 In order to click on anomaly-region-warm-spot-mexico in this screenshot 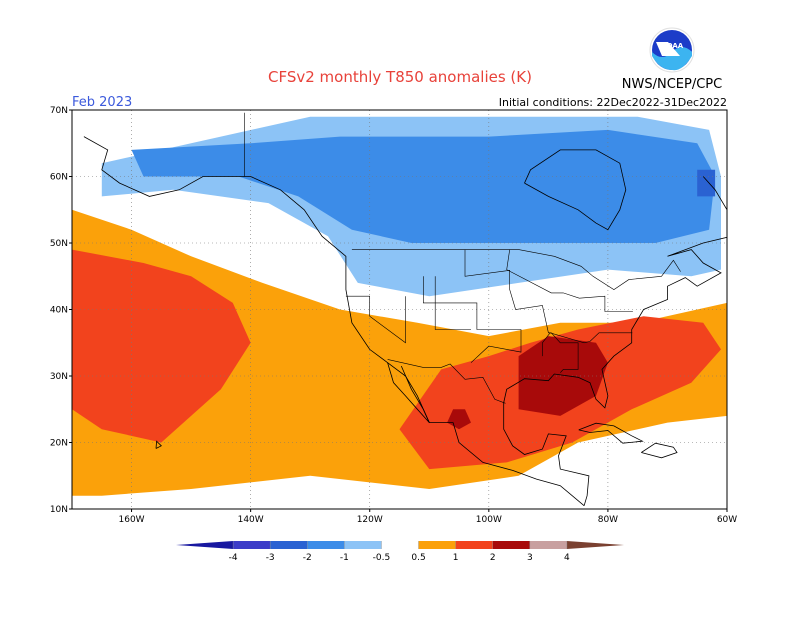, I will do `click(459, 419)`.